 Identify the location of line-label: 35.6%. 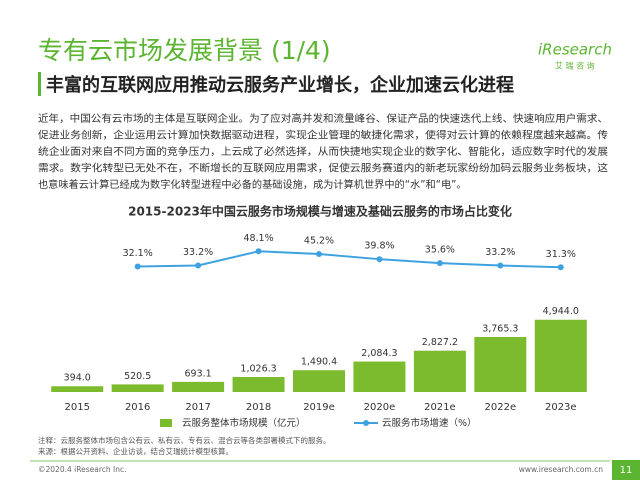
(440, 250).